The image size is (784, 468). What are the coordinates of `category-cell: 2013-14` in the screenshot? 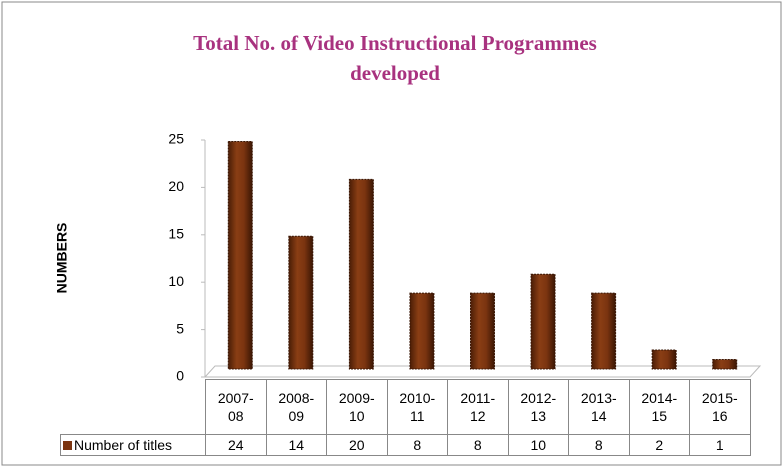 It's located at (599, 407).